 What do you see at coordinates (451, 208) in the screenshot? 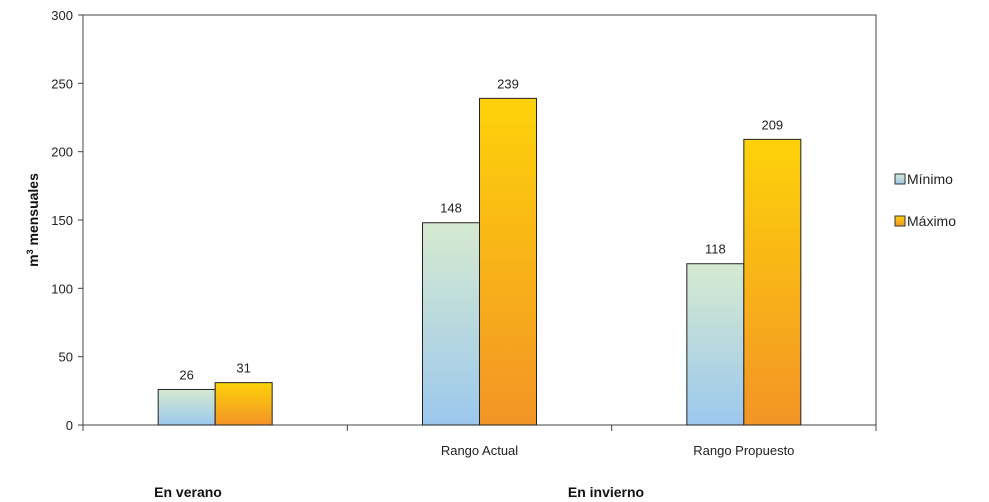
I see `data-label: 148` at bounding box center [451, 208].